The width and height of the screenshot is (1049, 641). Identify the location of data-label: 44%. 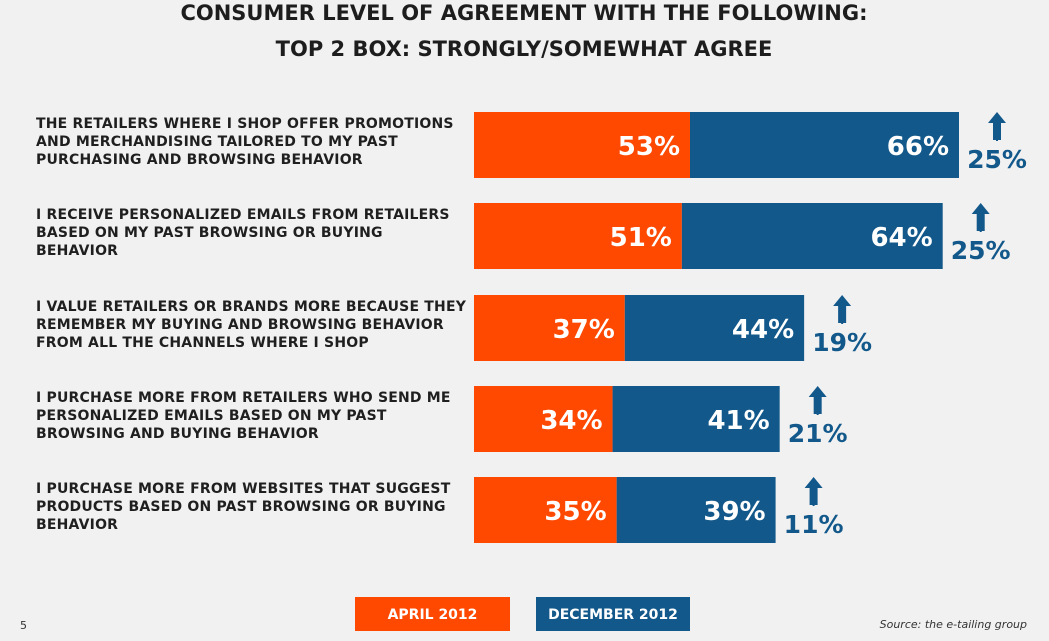
(763, 330).